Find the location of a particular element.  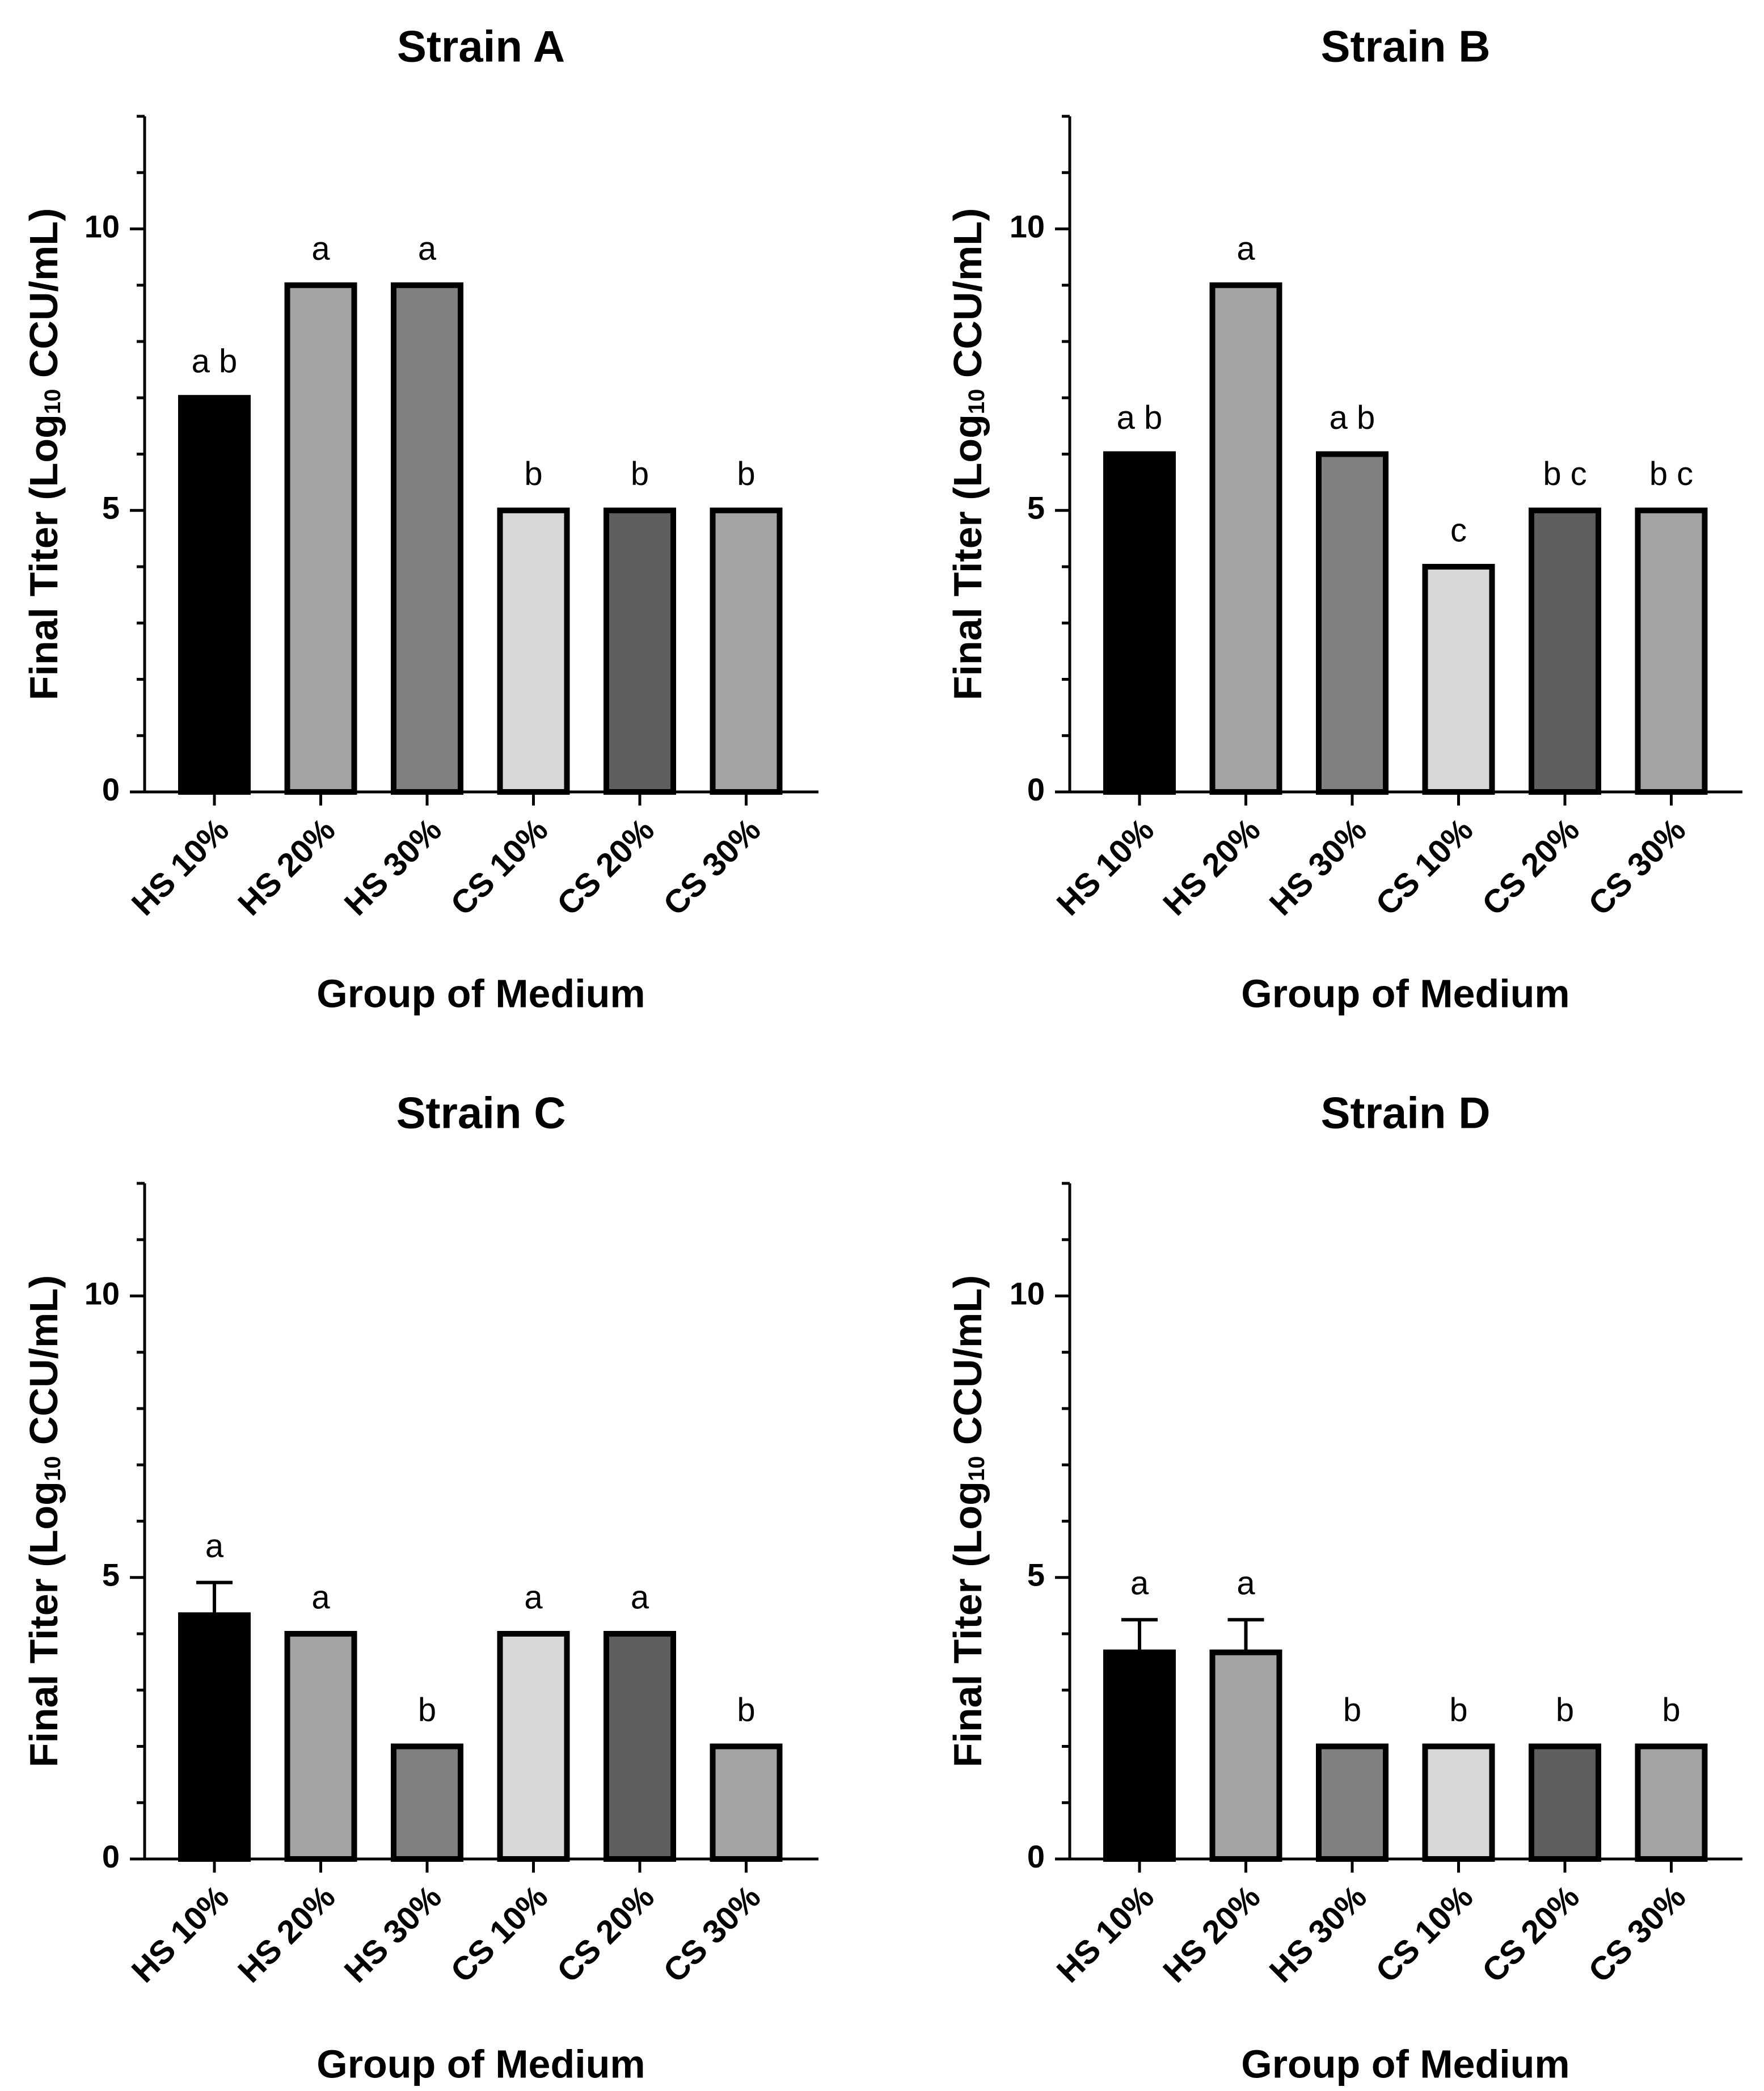

chart-title: Strain A is located at coordinates (481, 46).